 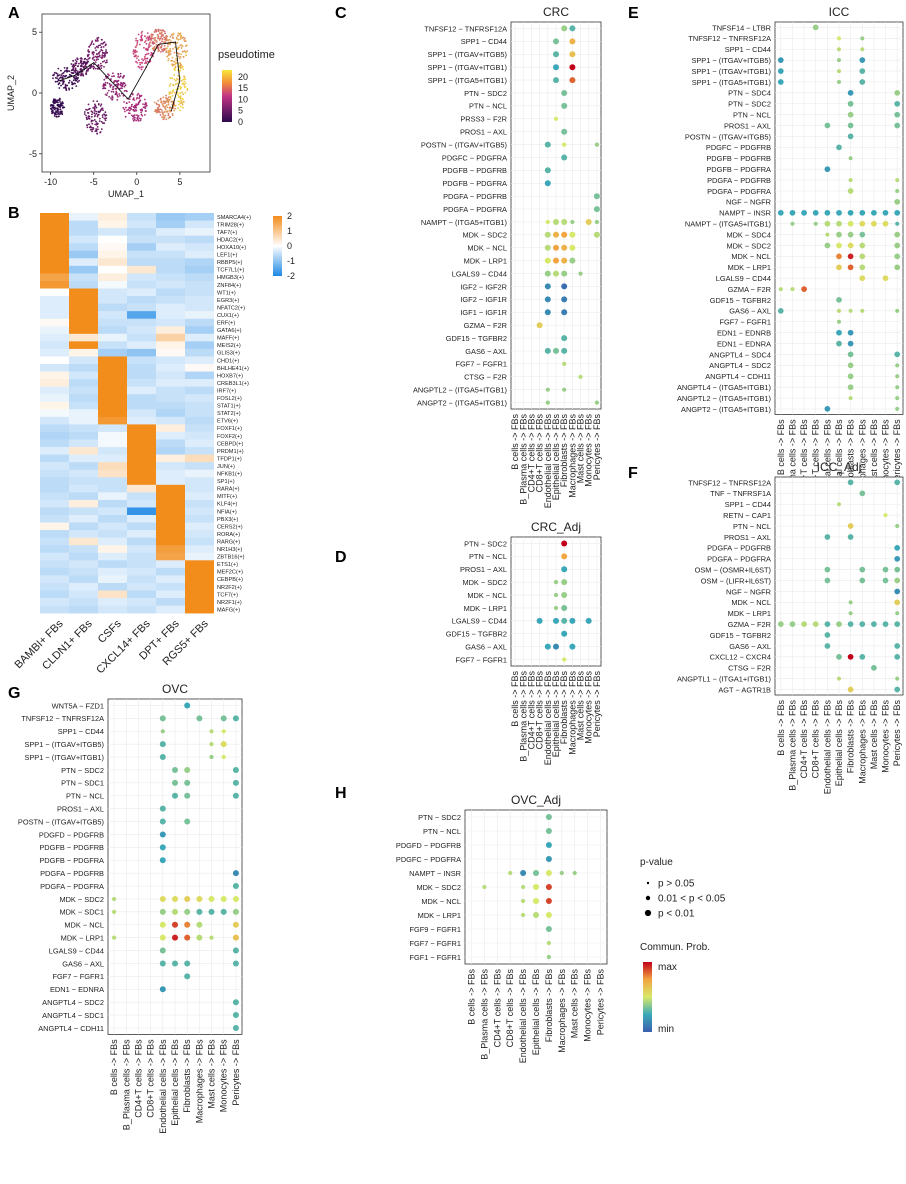 What do you see at coordinates (839, 462) in the screenshot?
I see `dotplot-x-label: Epithelial cells -> FBs` at bounding box center [839, 462].